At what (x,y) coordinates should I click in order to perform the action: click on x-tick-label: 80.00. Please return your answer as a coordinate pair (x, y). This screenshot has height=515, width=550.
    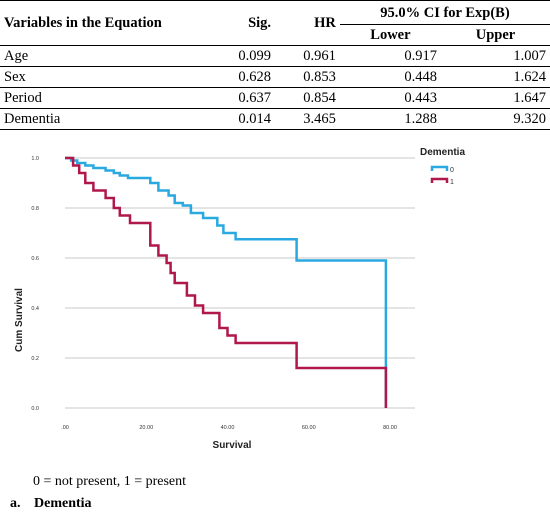
    Looking at the image, I should click on (390, 428).